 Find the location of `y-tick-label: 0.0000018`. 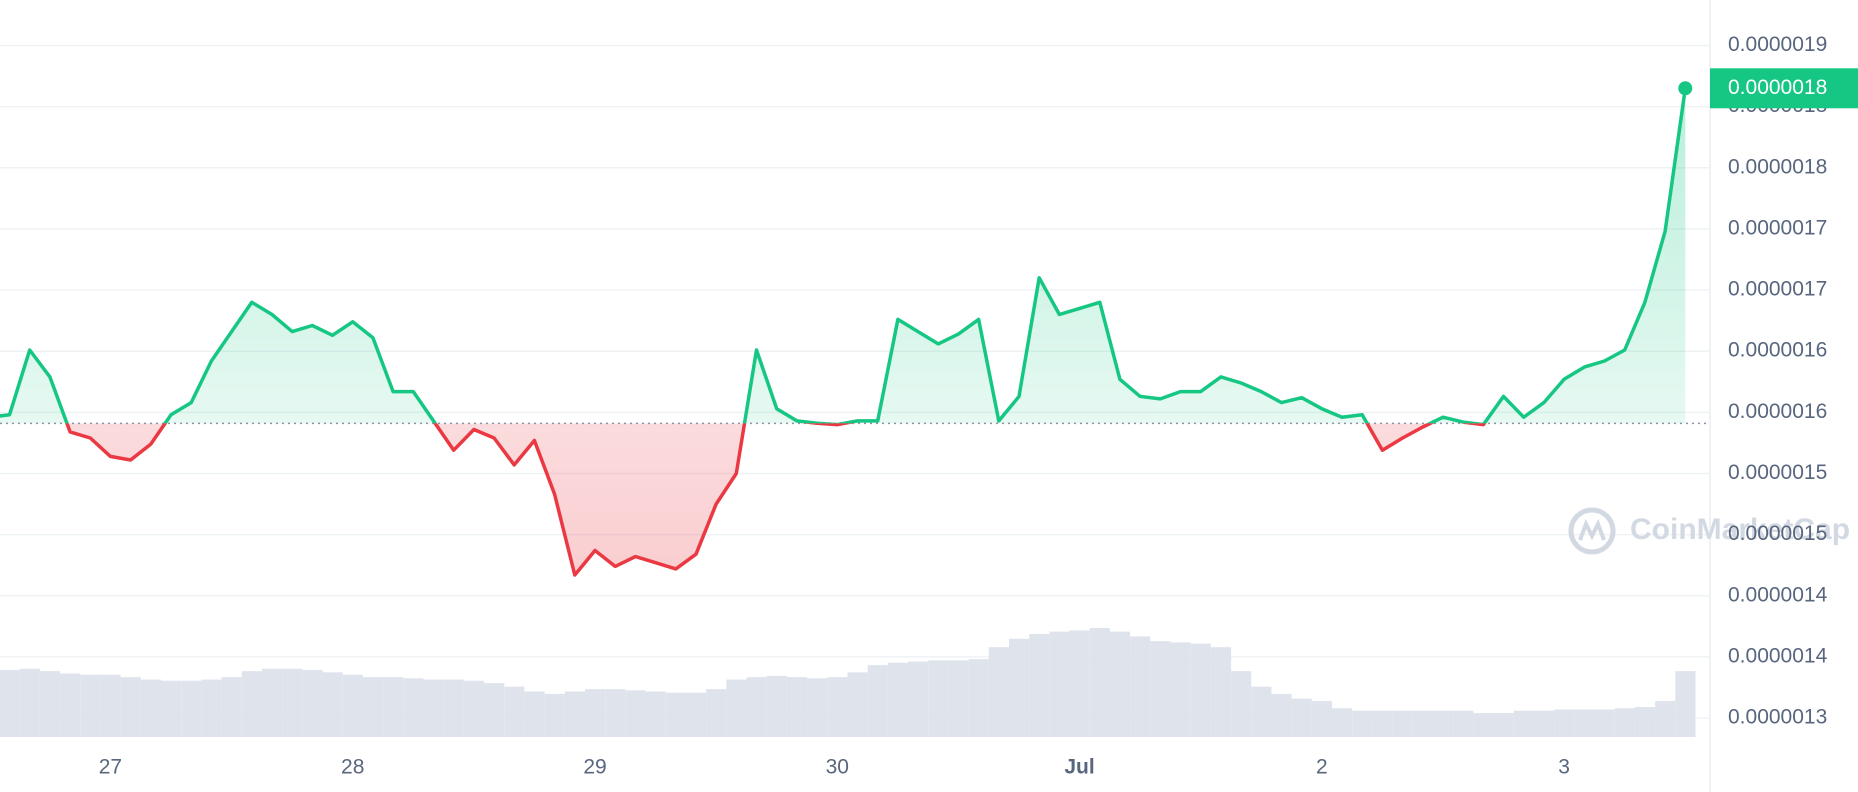

y-tick-label: 0.0000018 is located at coordinates (1777, 166).